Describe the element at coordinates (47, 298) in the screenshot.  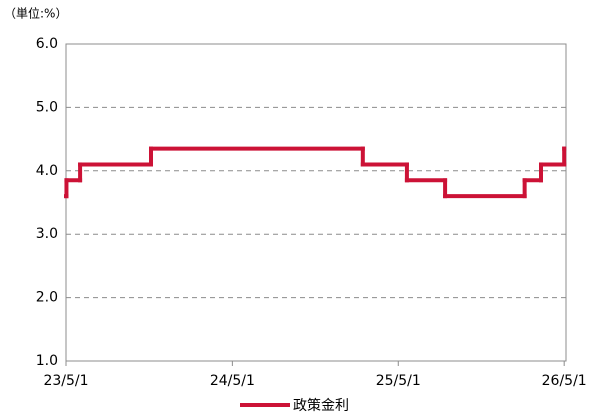
I see `y-tick-label: 2.0` at that location.